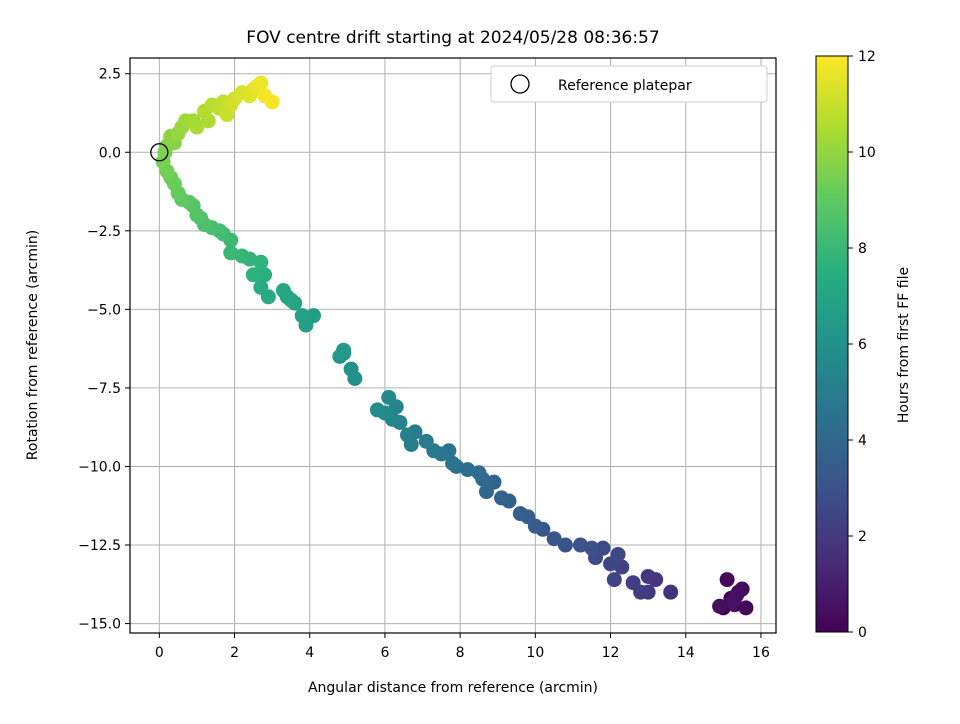 The height and width of the screenshot is (724, 960). Describe the element at coordinates (104, 310) in the screenshot. I see `y-tick-label: −5.0` at that location.